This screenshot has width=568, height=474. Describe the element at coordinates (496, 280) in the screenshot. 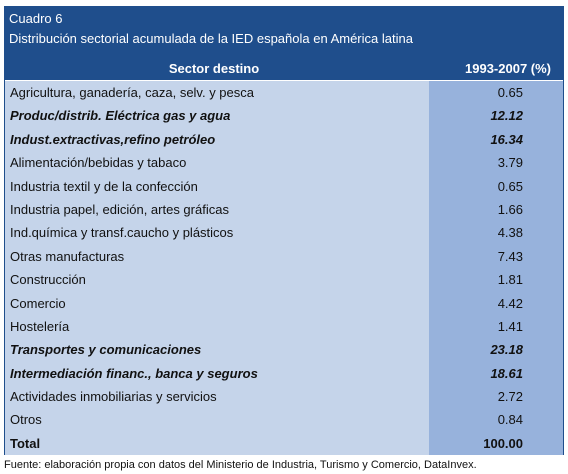

I see `percent-cell: 1.81` at that location.